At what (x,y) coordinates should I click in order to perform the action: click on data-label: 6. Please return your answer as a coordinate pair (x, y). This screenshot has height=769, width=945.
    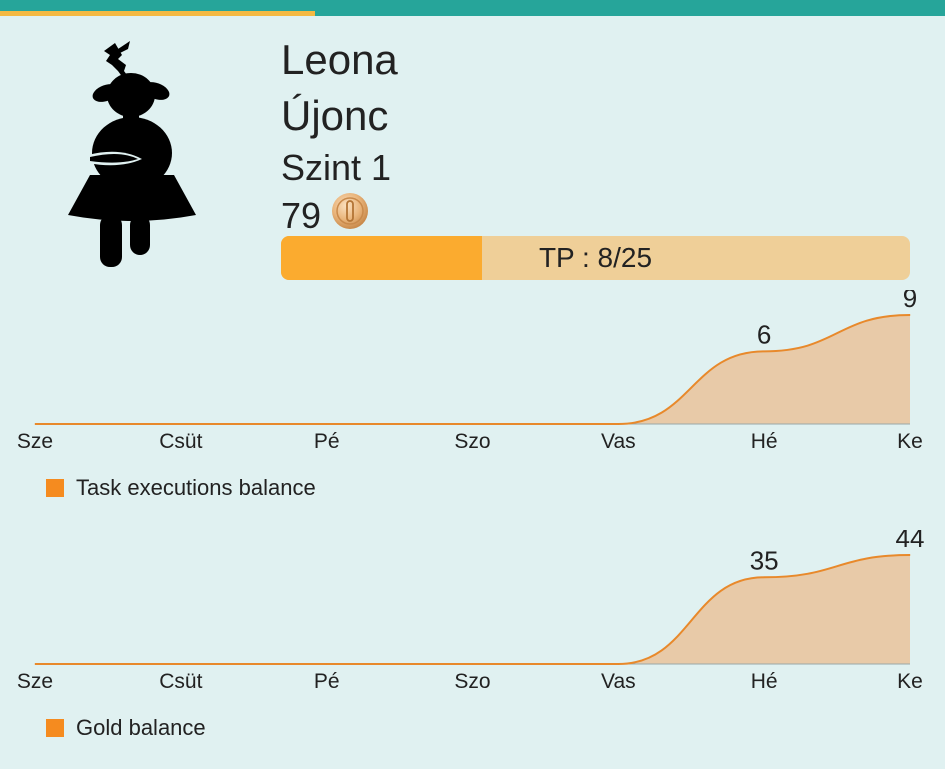
    Looking at the image, I should click on (764, 334).